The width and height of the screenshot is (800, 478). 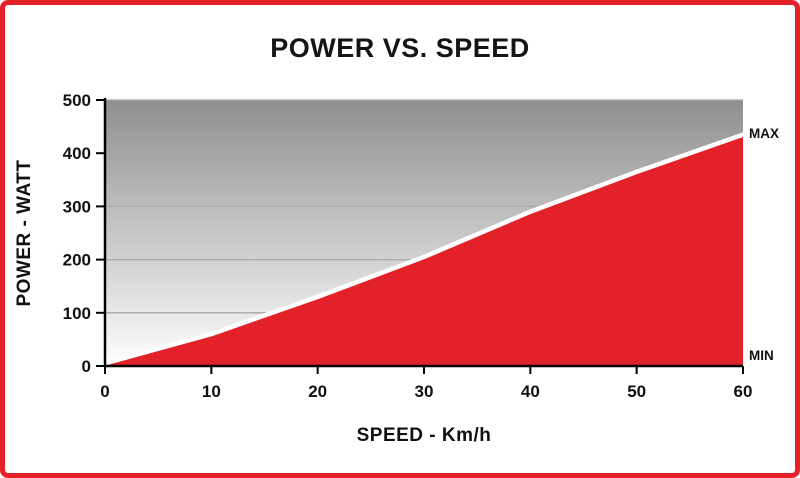 I want to click on y-tick-label-300: 300, so click(x=77, y=206).